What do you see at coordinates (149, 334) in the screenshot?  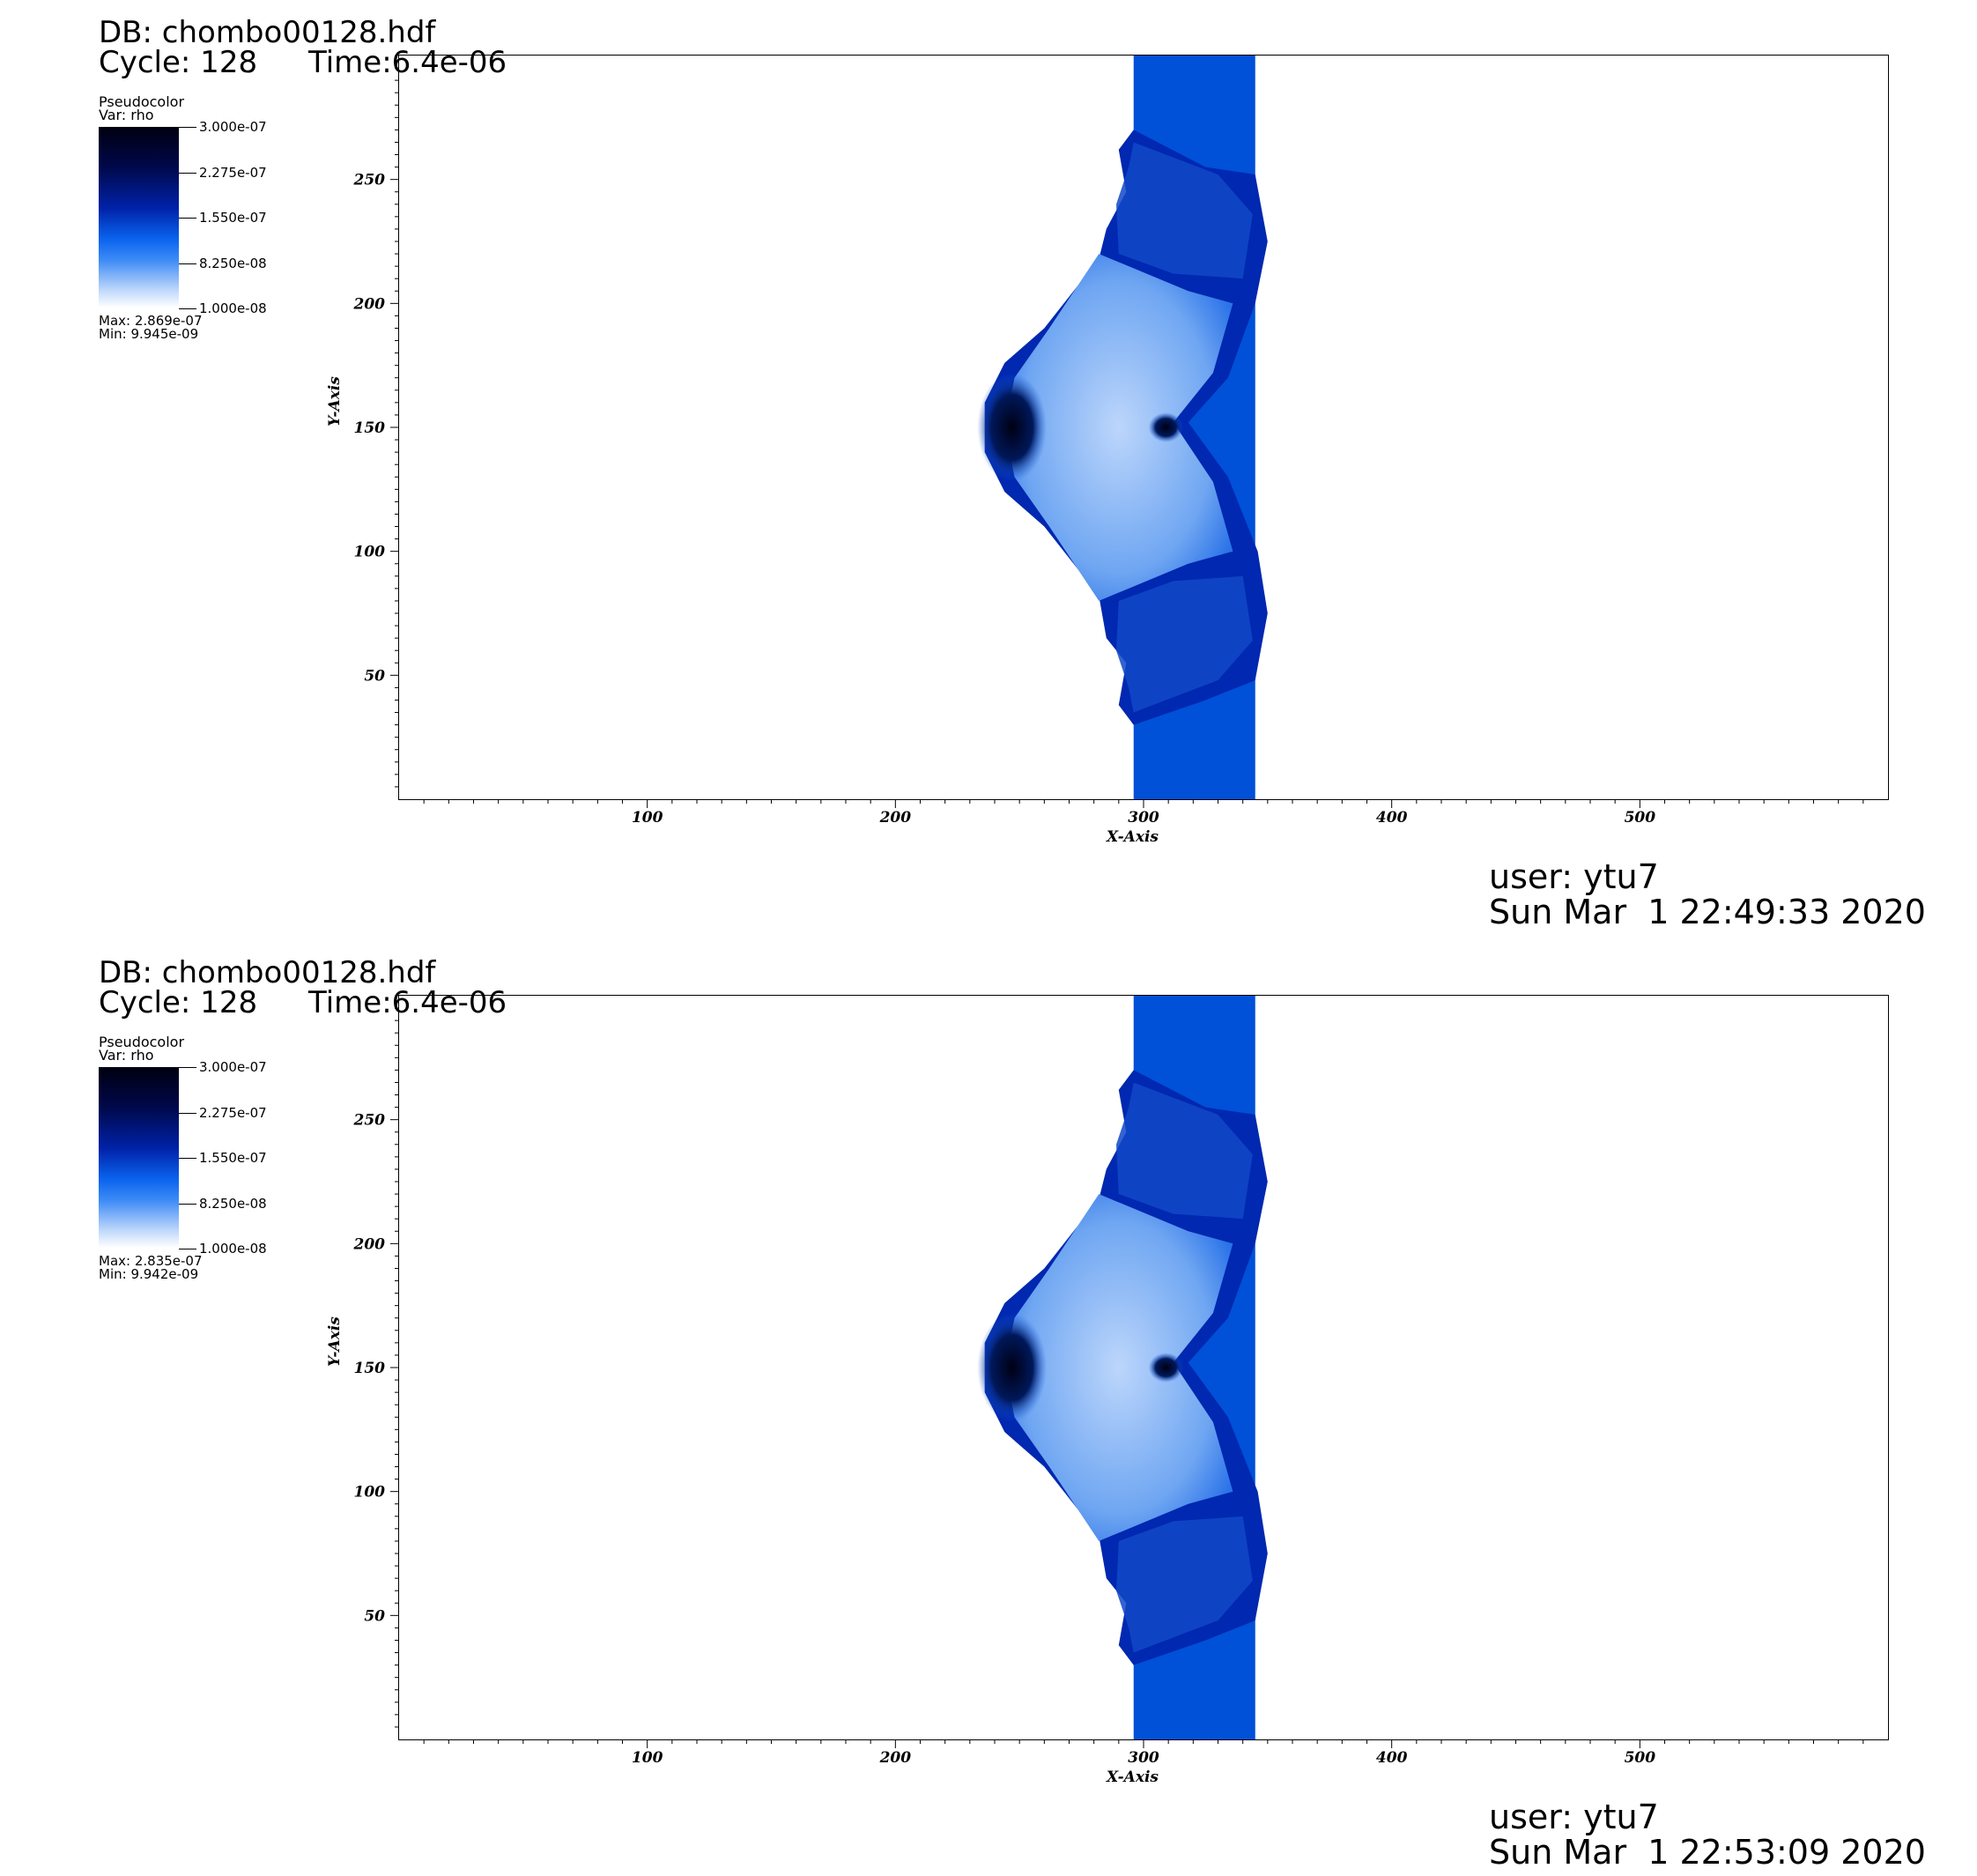 I see `legend-min: Min: 9.945e-09` at bounding box center [149, 334].